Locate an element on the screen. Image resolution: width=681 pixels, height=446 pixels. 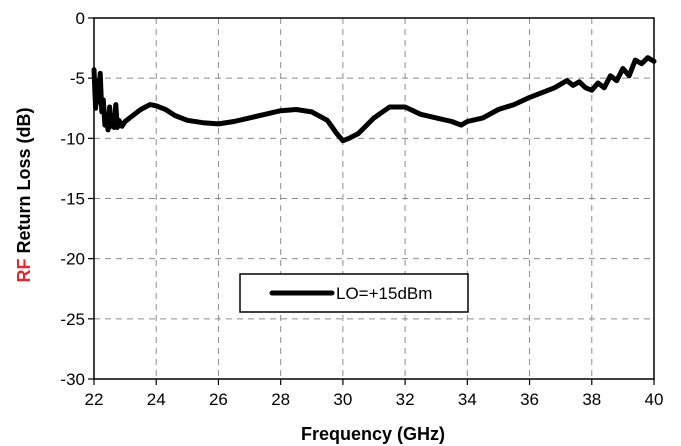
x-tick-label: 26 is located at coordinates (218, 399).